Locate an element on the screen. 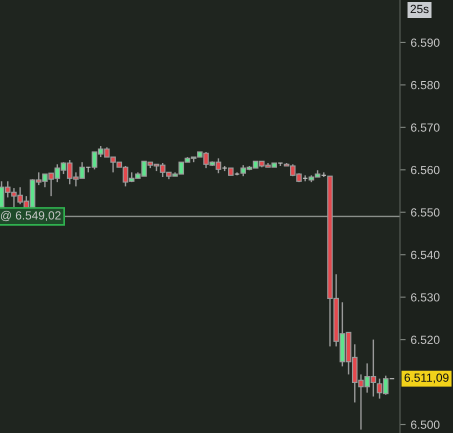 This screenshot has width=453, height=433. y-tick-label: 6.570 is located at coordinates (425, 127).